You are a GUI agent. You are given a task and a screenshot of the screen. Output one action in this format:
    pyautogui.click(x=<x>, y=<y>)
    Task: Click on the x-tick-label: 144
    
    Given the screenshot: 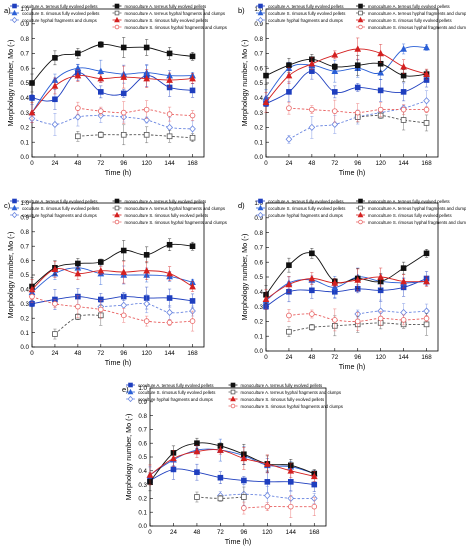 What is the action you would take?
    pyautogui.click(x=403, y=357)
    